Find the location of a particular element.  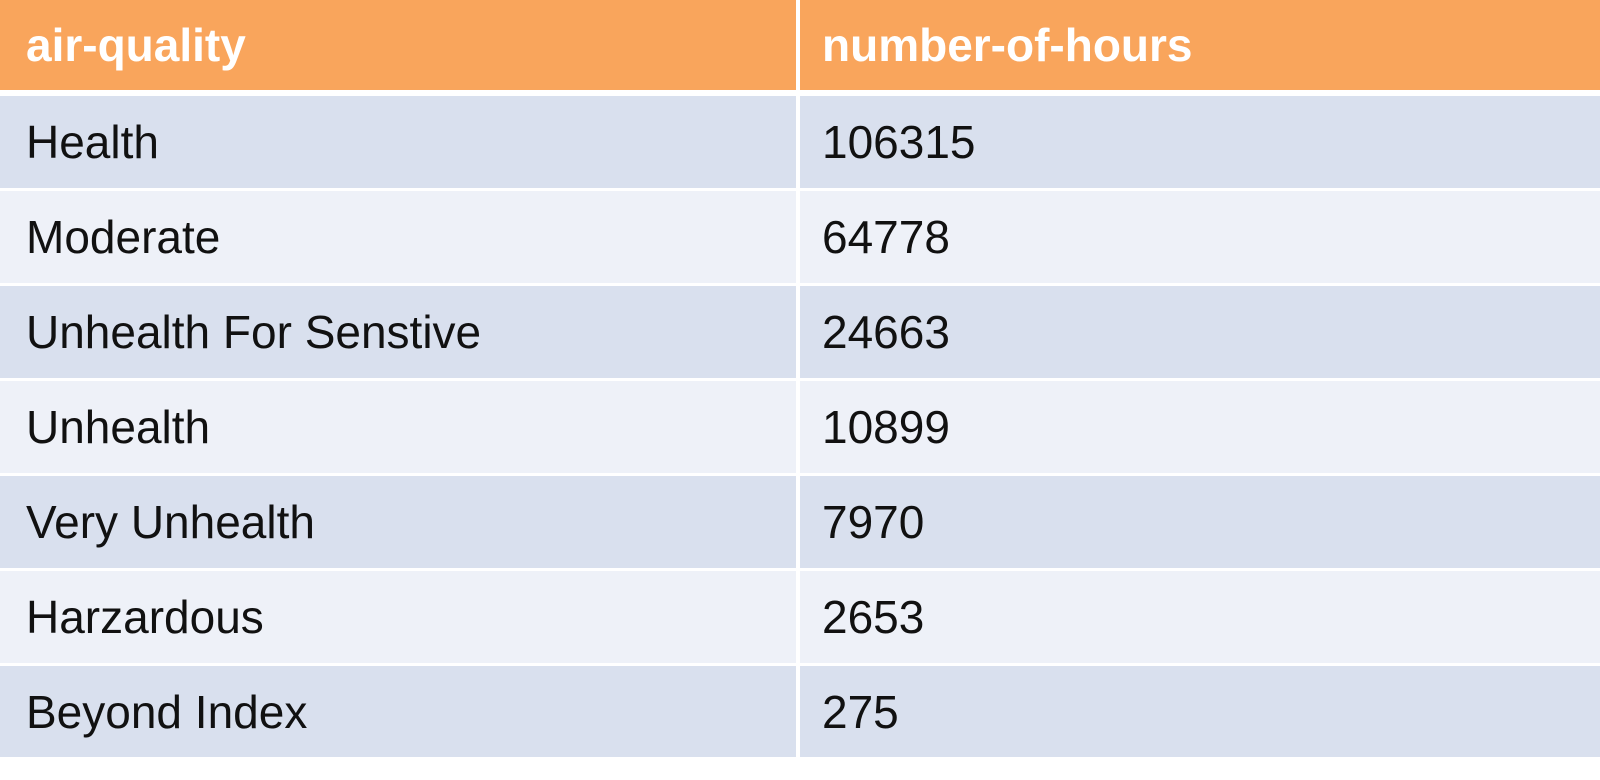

air-quality-cell: Unhealth is located at coordinates (400, 428).